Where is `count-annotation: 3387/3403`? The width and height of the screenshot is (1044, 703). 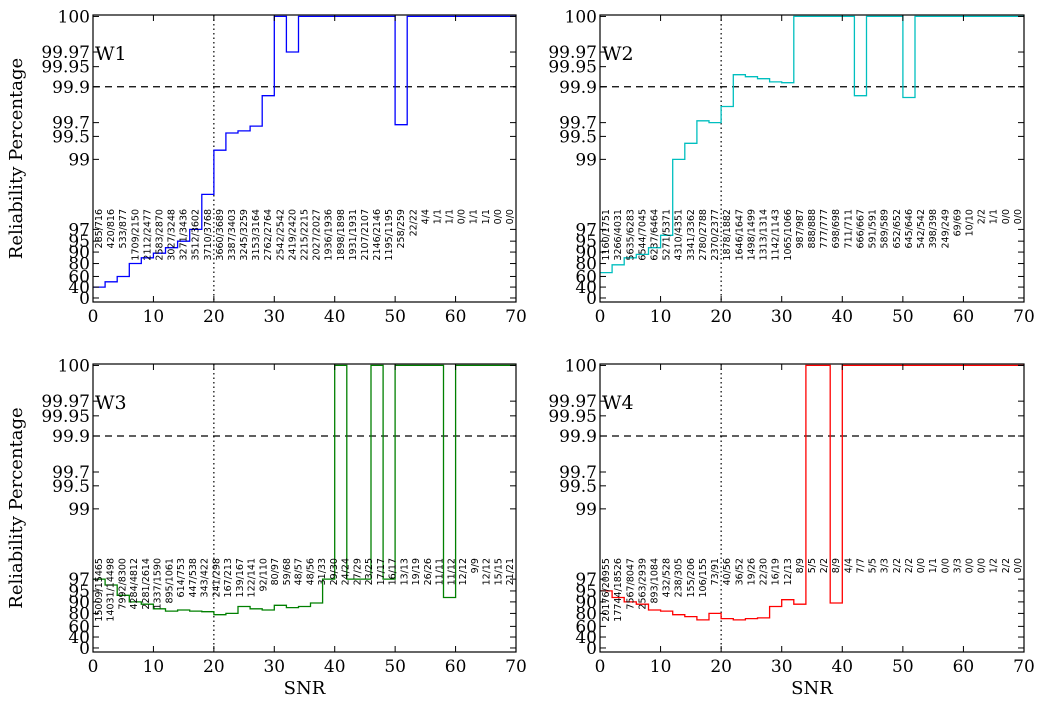 count-annotation: 3387/3403 is located at coordinates (232, 235).